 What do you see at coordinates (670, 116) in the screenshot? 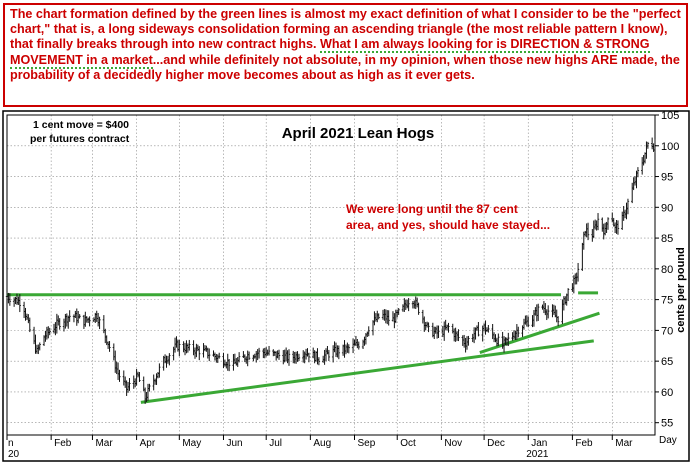
I see `y-tick-label: 105` at bounding box center [670, 116].